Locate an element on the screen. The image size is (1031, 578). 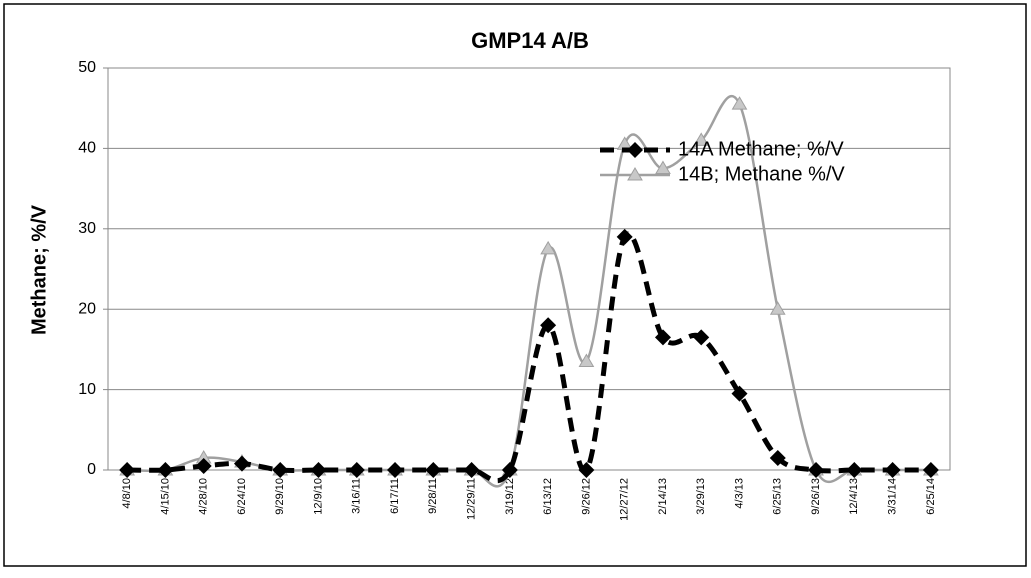
x-tick-label: 3/31/14 is located at coordinates (892, 496).